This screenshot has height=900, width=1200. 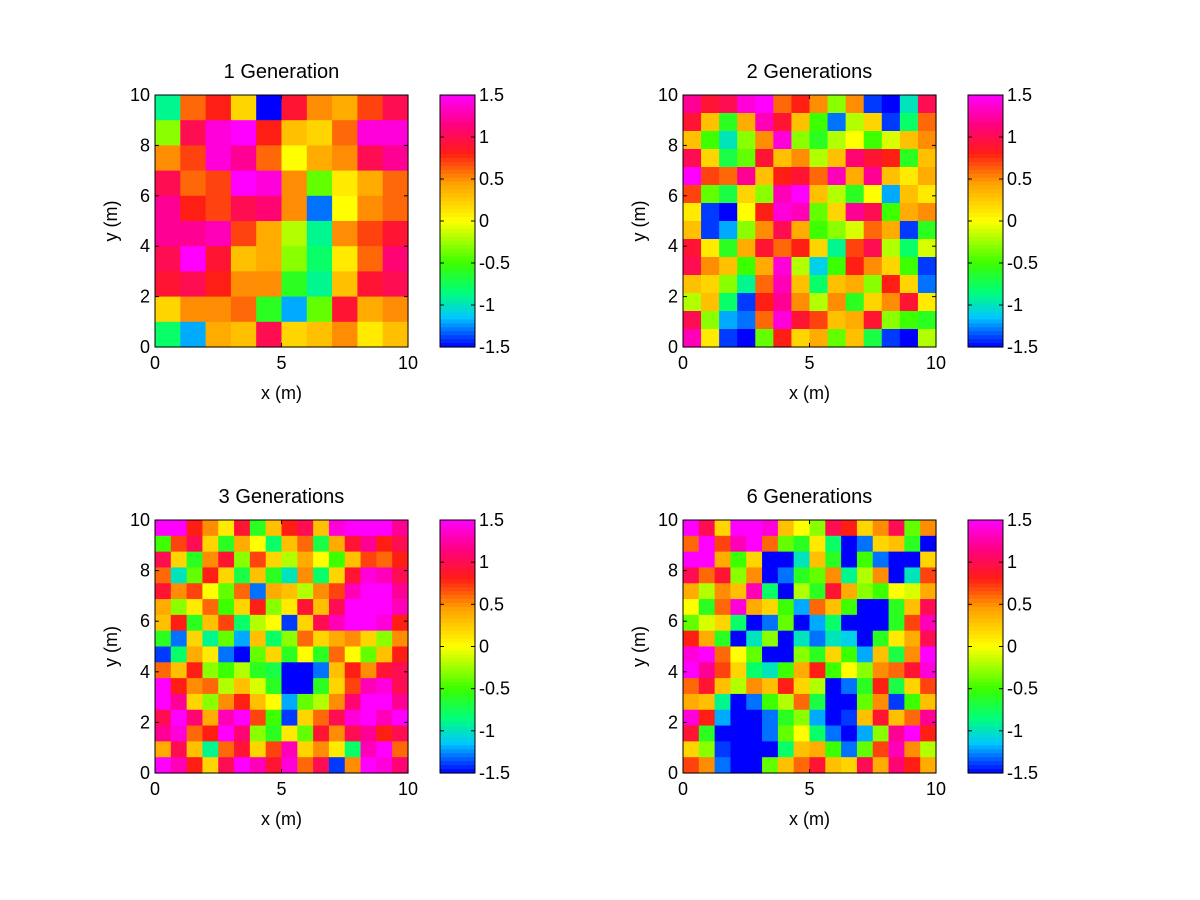 What do you see at coordinates (809, 789) in the screenshot?
I see `x-tick-label: 5` at bounding box center [809, 789].